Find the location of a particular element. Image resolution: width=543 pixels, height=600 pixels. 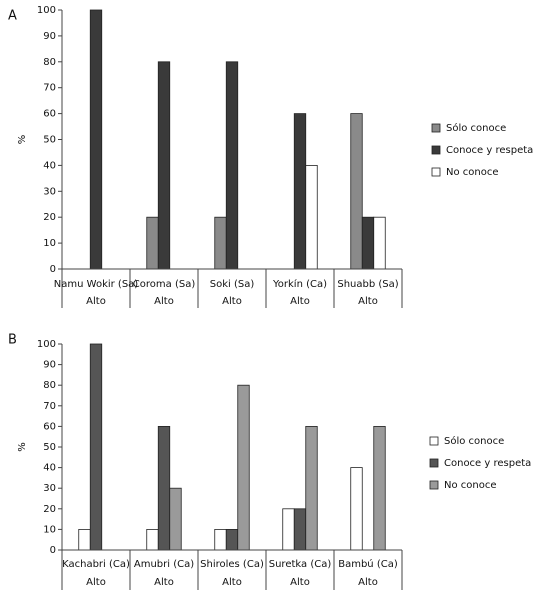

x-tick-label: Suretka (Ca) is located at coordinates (300, 564).